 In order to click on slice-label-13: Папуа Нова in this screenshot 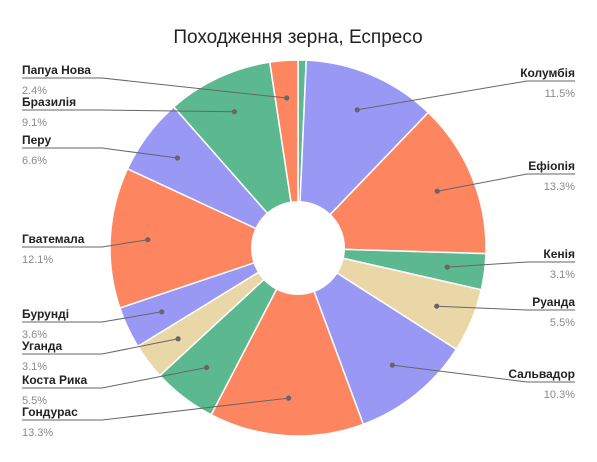, I will do `click(56, 70)`.